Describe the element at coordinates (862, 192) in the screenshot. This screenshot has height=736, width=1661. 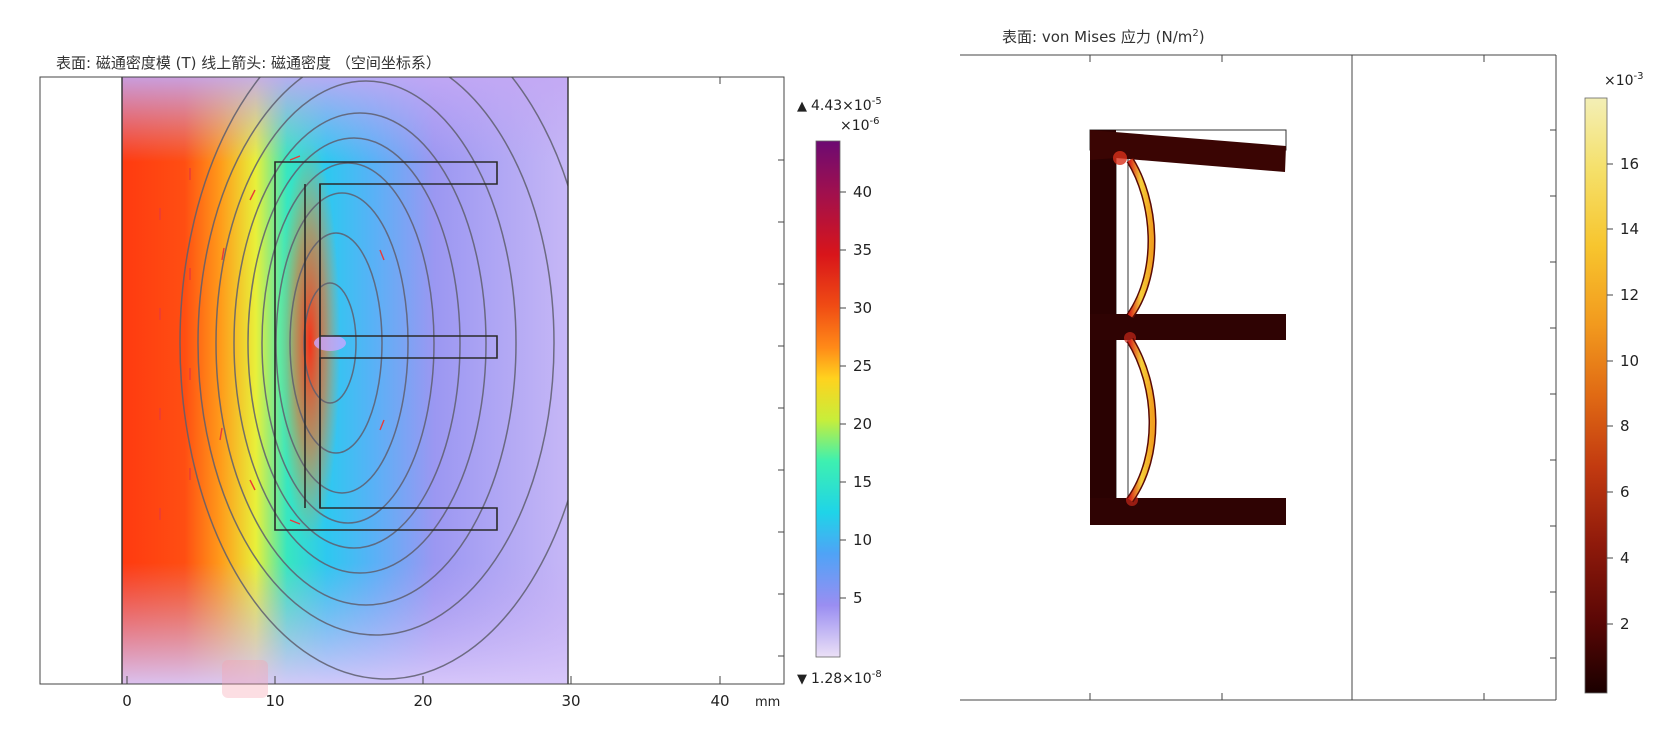
I see `colorbar-tick-label: 40` at that location.